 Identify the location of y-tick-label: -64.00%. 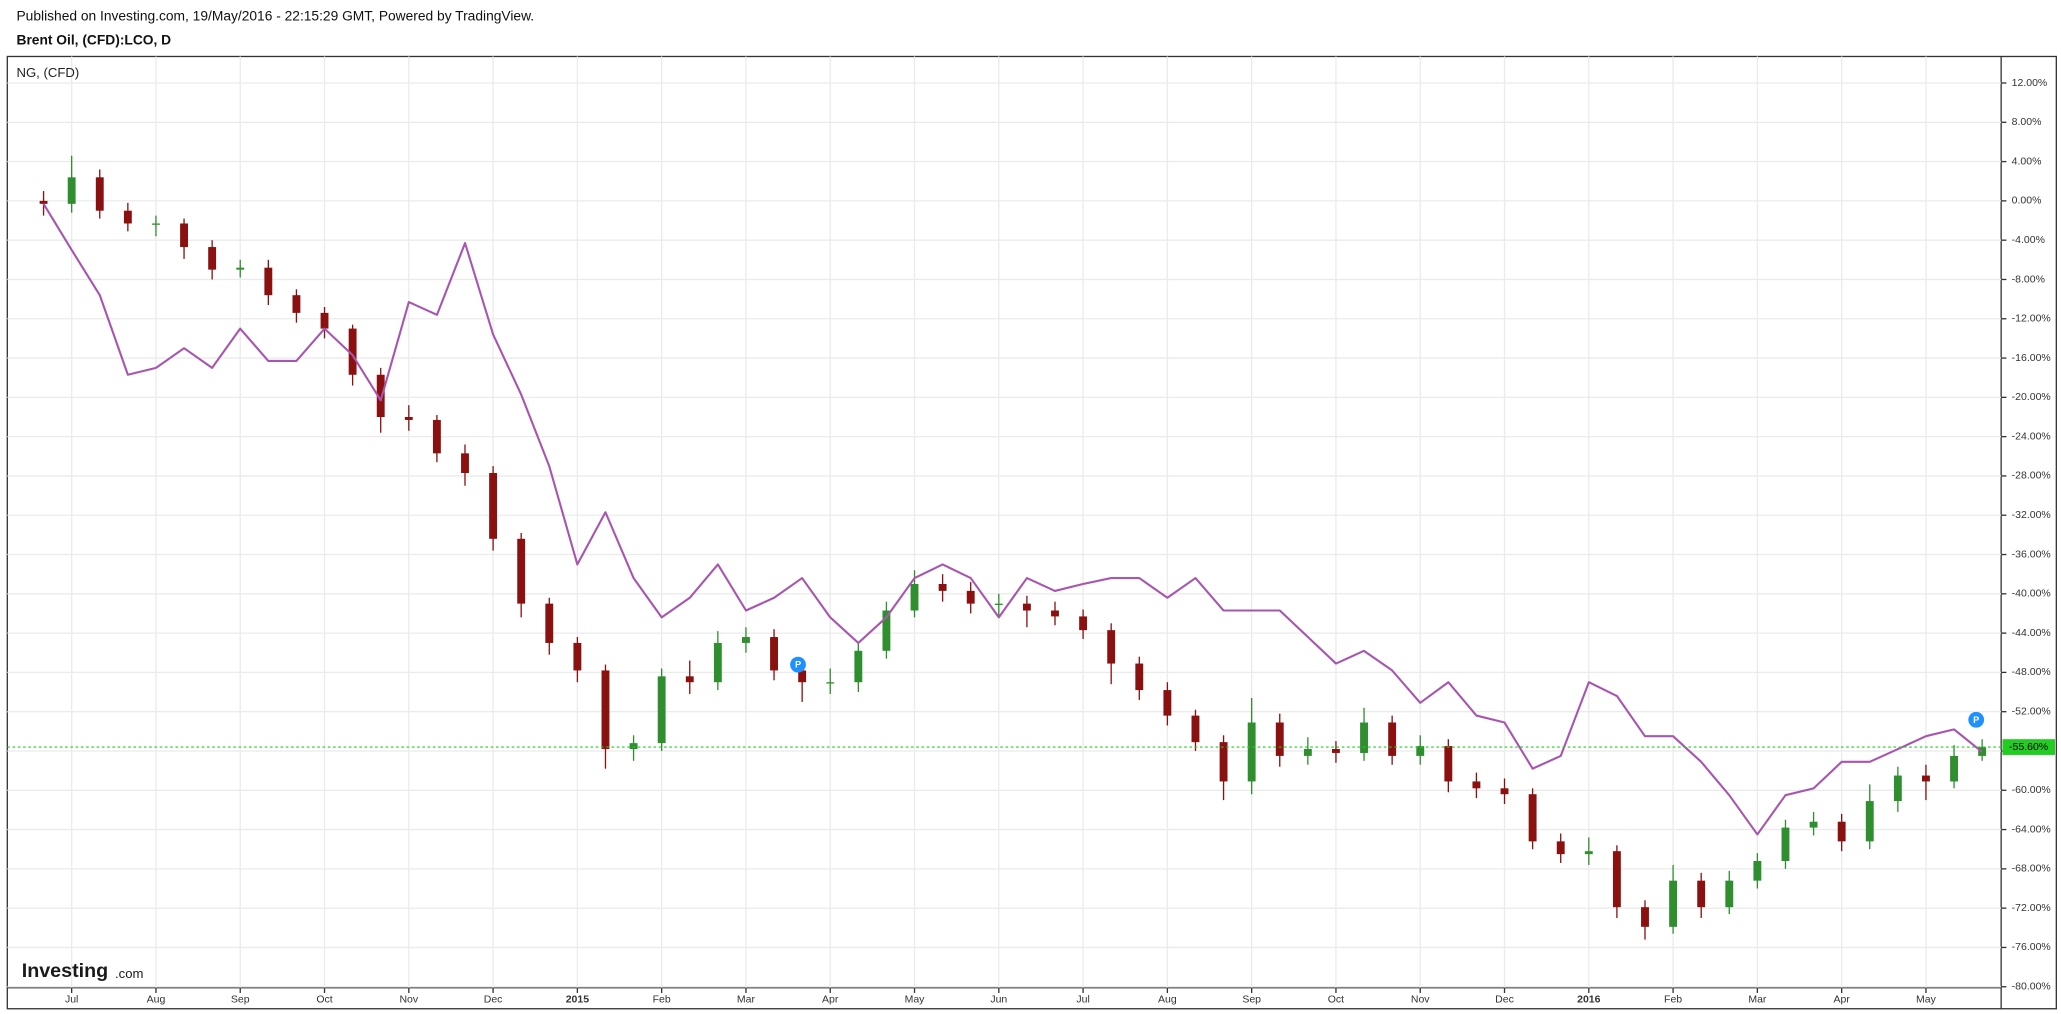
(2031, 829).